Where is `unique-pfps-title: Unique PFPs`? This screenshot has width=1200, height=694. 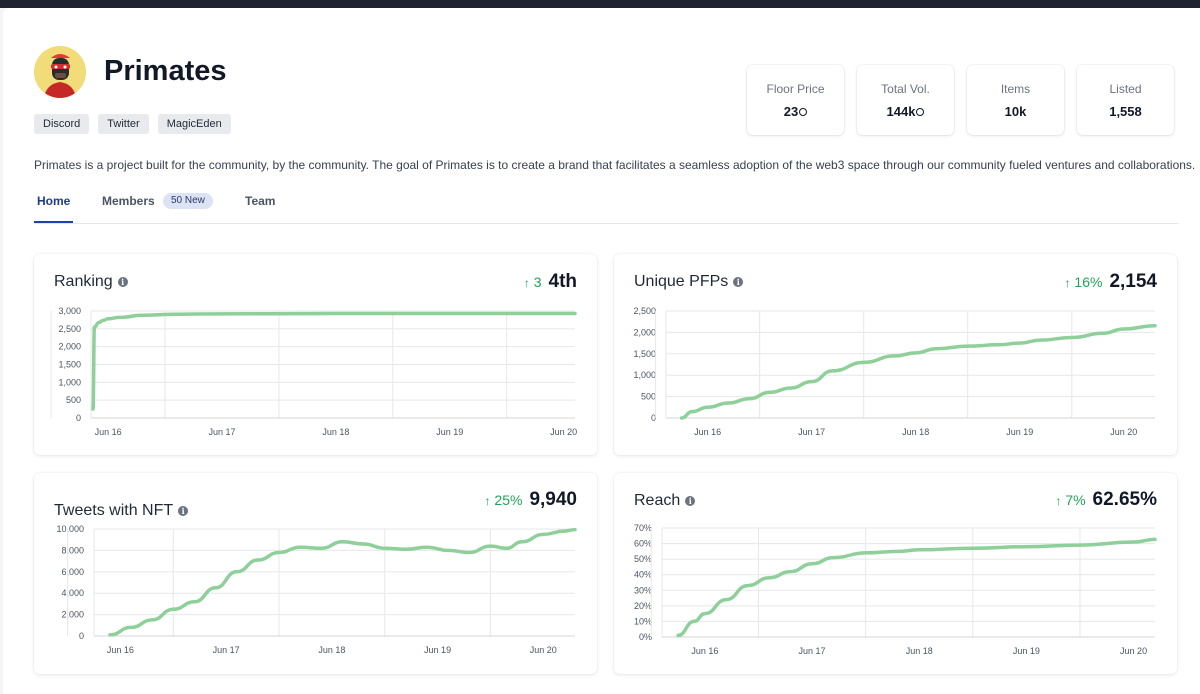
unique-pfps-title: Unique PFPs is located at coordinates (681, 281).